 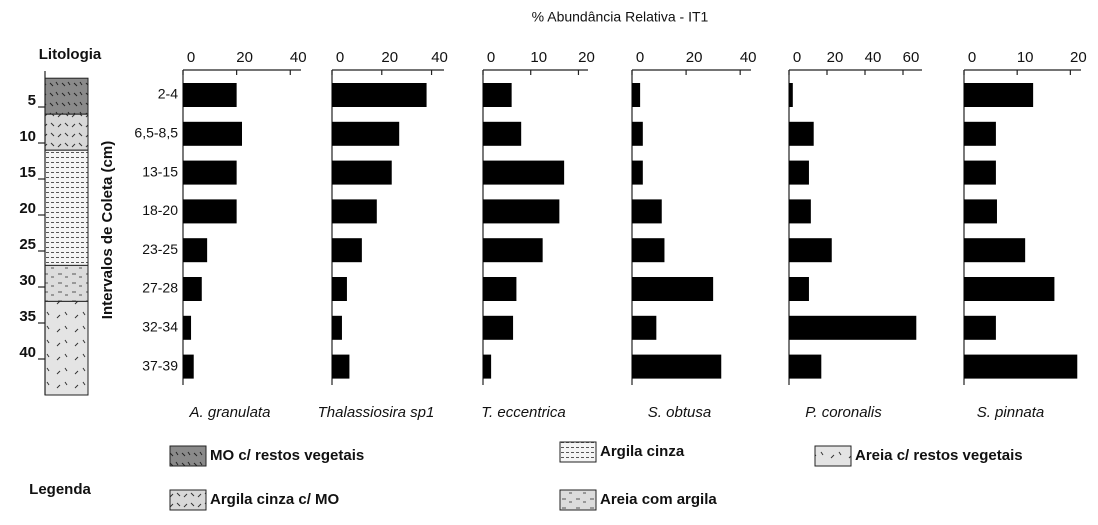 I want to click on category-label: 37-39, so click(x=160, y=365).